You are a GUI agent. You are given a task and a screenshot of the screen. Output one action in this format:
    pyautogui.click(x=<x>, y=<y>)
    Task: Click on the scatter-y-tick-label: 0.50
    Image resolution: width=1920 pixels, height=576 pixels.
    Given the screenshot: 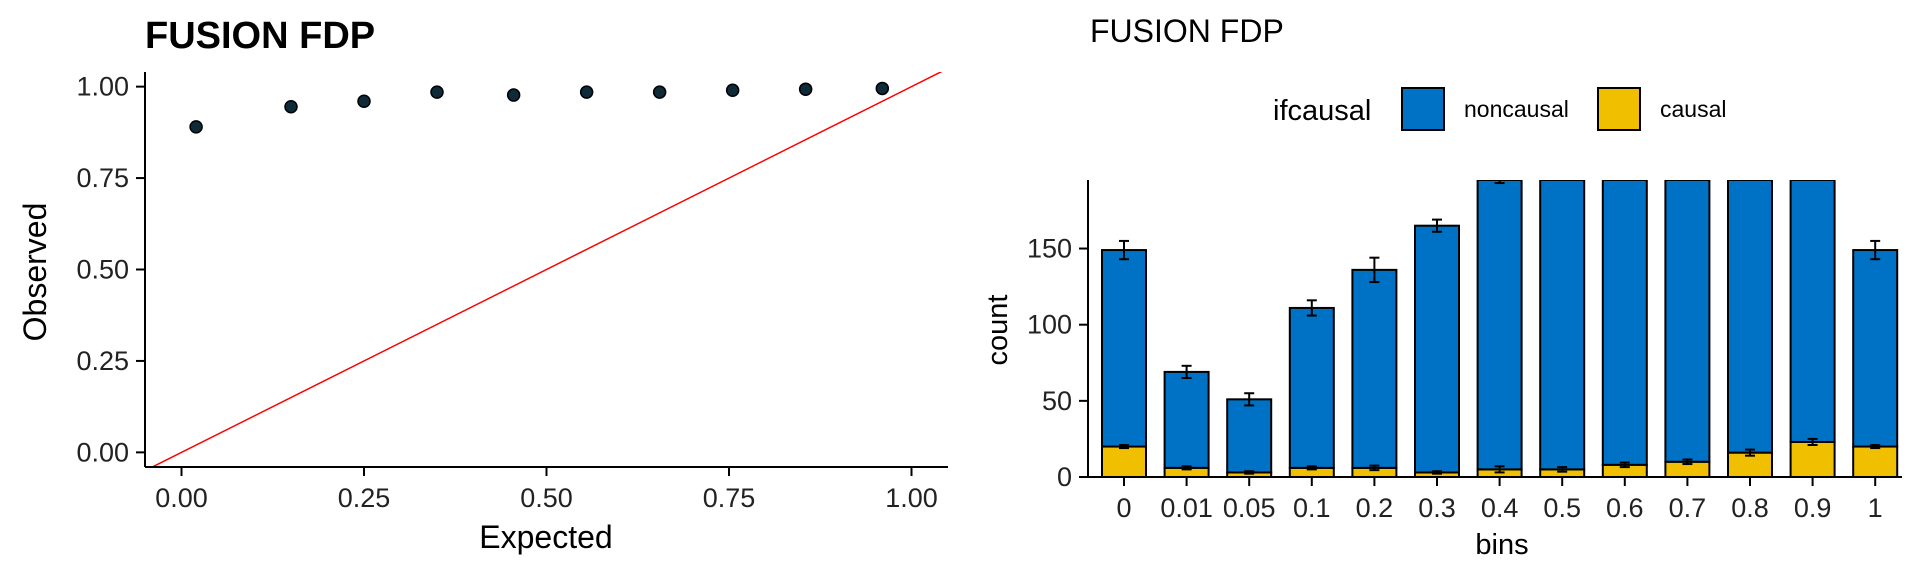 What is the action you would take?
    pyautogui.click(x=102, y=270)
    